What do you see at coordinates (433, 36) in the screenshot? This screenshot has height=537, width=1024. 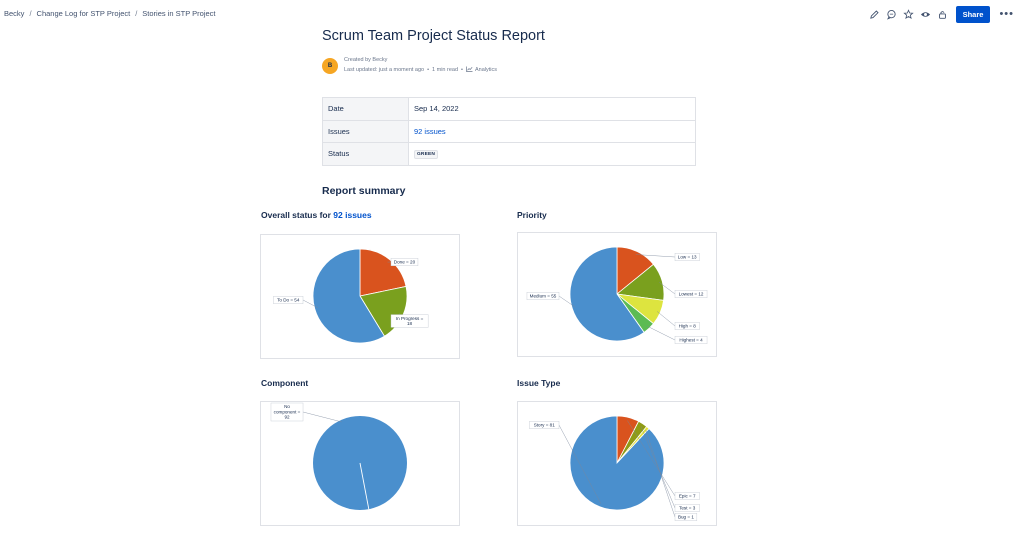 I see `page-title: Scrum Team Project Status Report` at bounding box center [433, 36].